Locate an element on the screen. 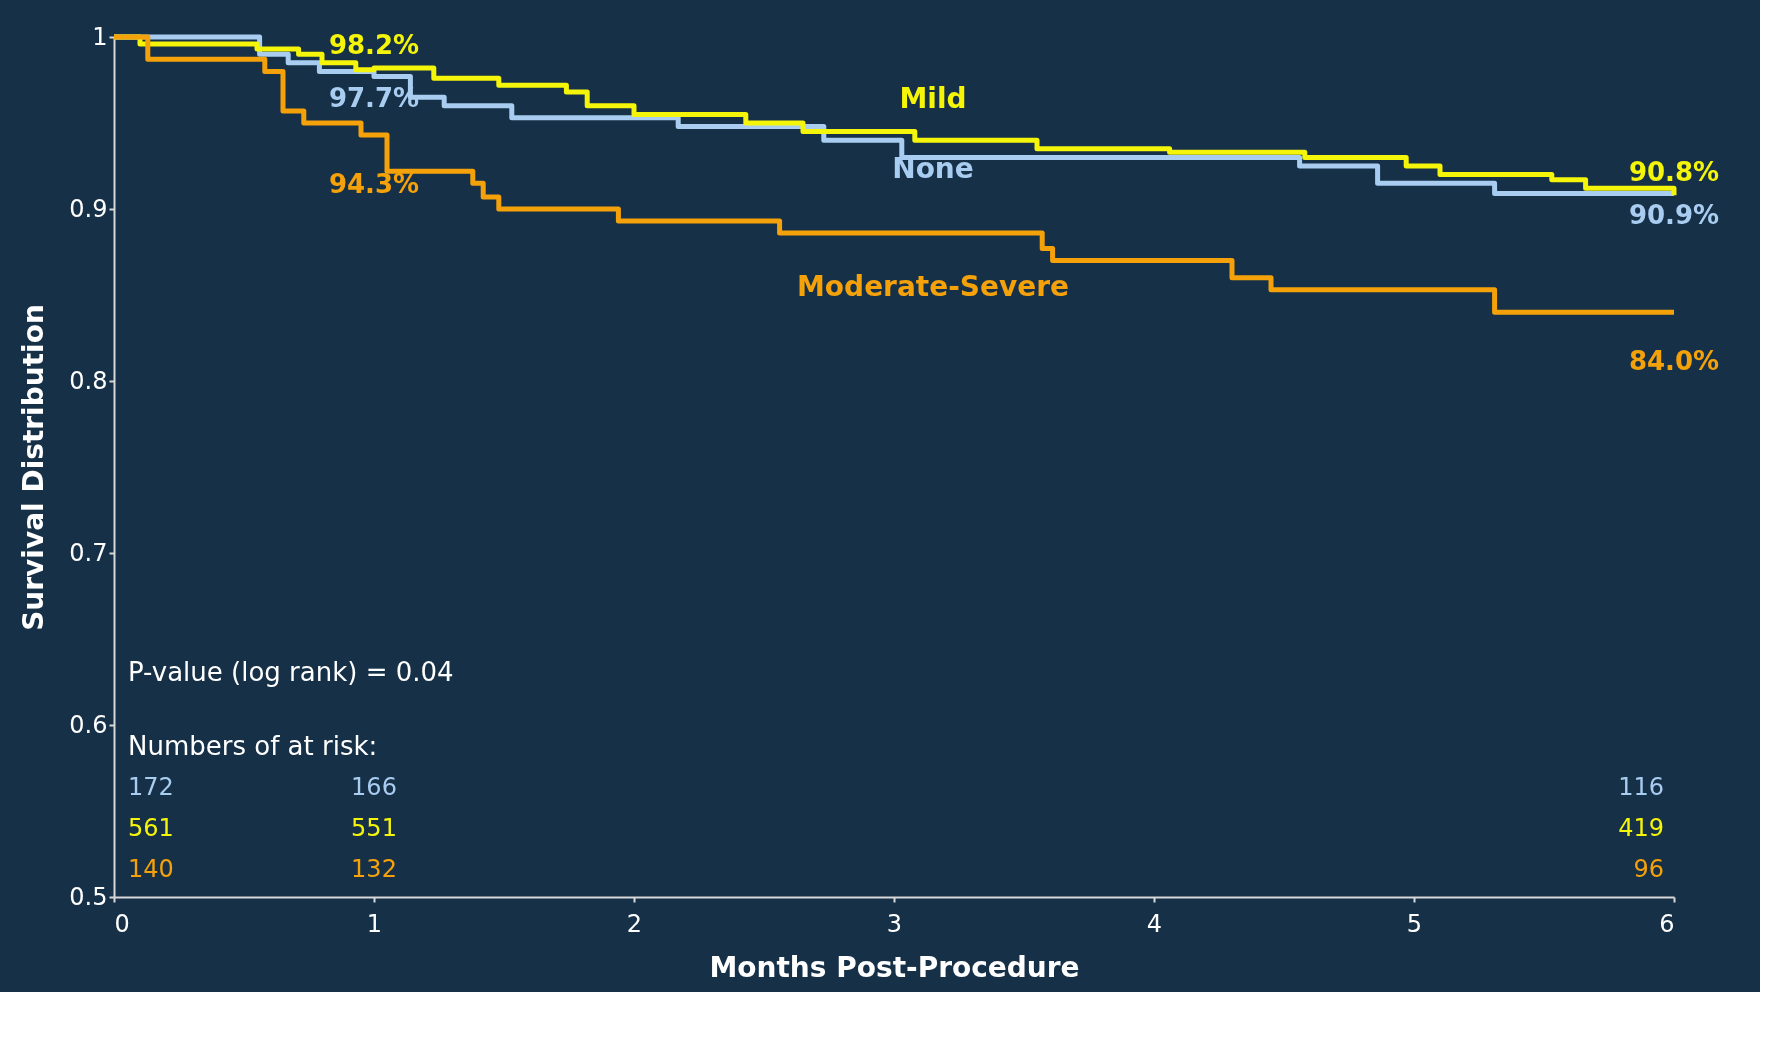 This screenshot has width=1776, height=1060. series-label: Mild is located at coordinates (933, 98).